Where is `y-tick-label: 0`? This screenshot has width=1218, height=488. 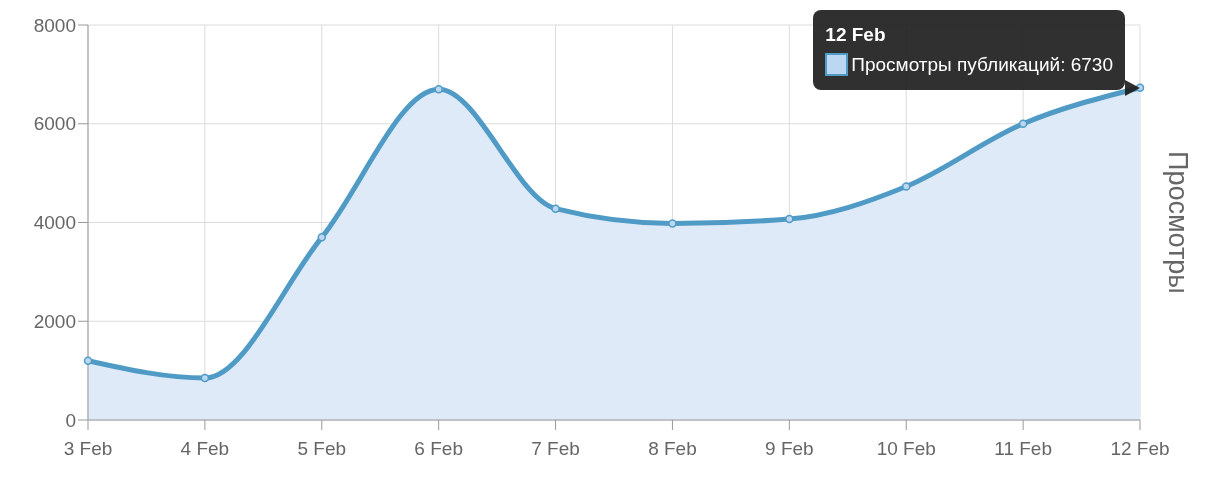
y-tick-label: 0 is located at coordinates (70, 420).